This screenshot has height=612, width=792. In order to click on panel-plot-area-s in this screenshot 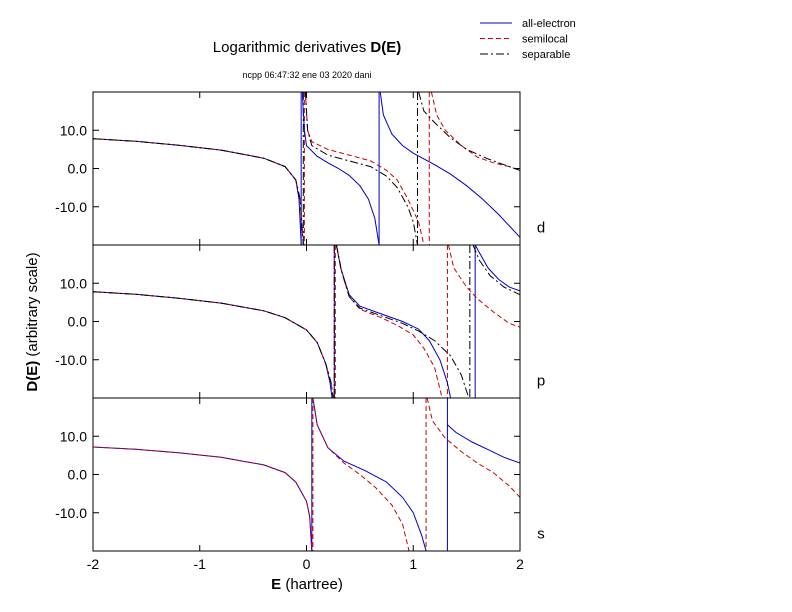, I will do `click(306, 474)`.